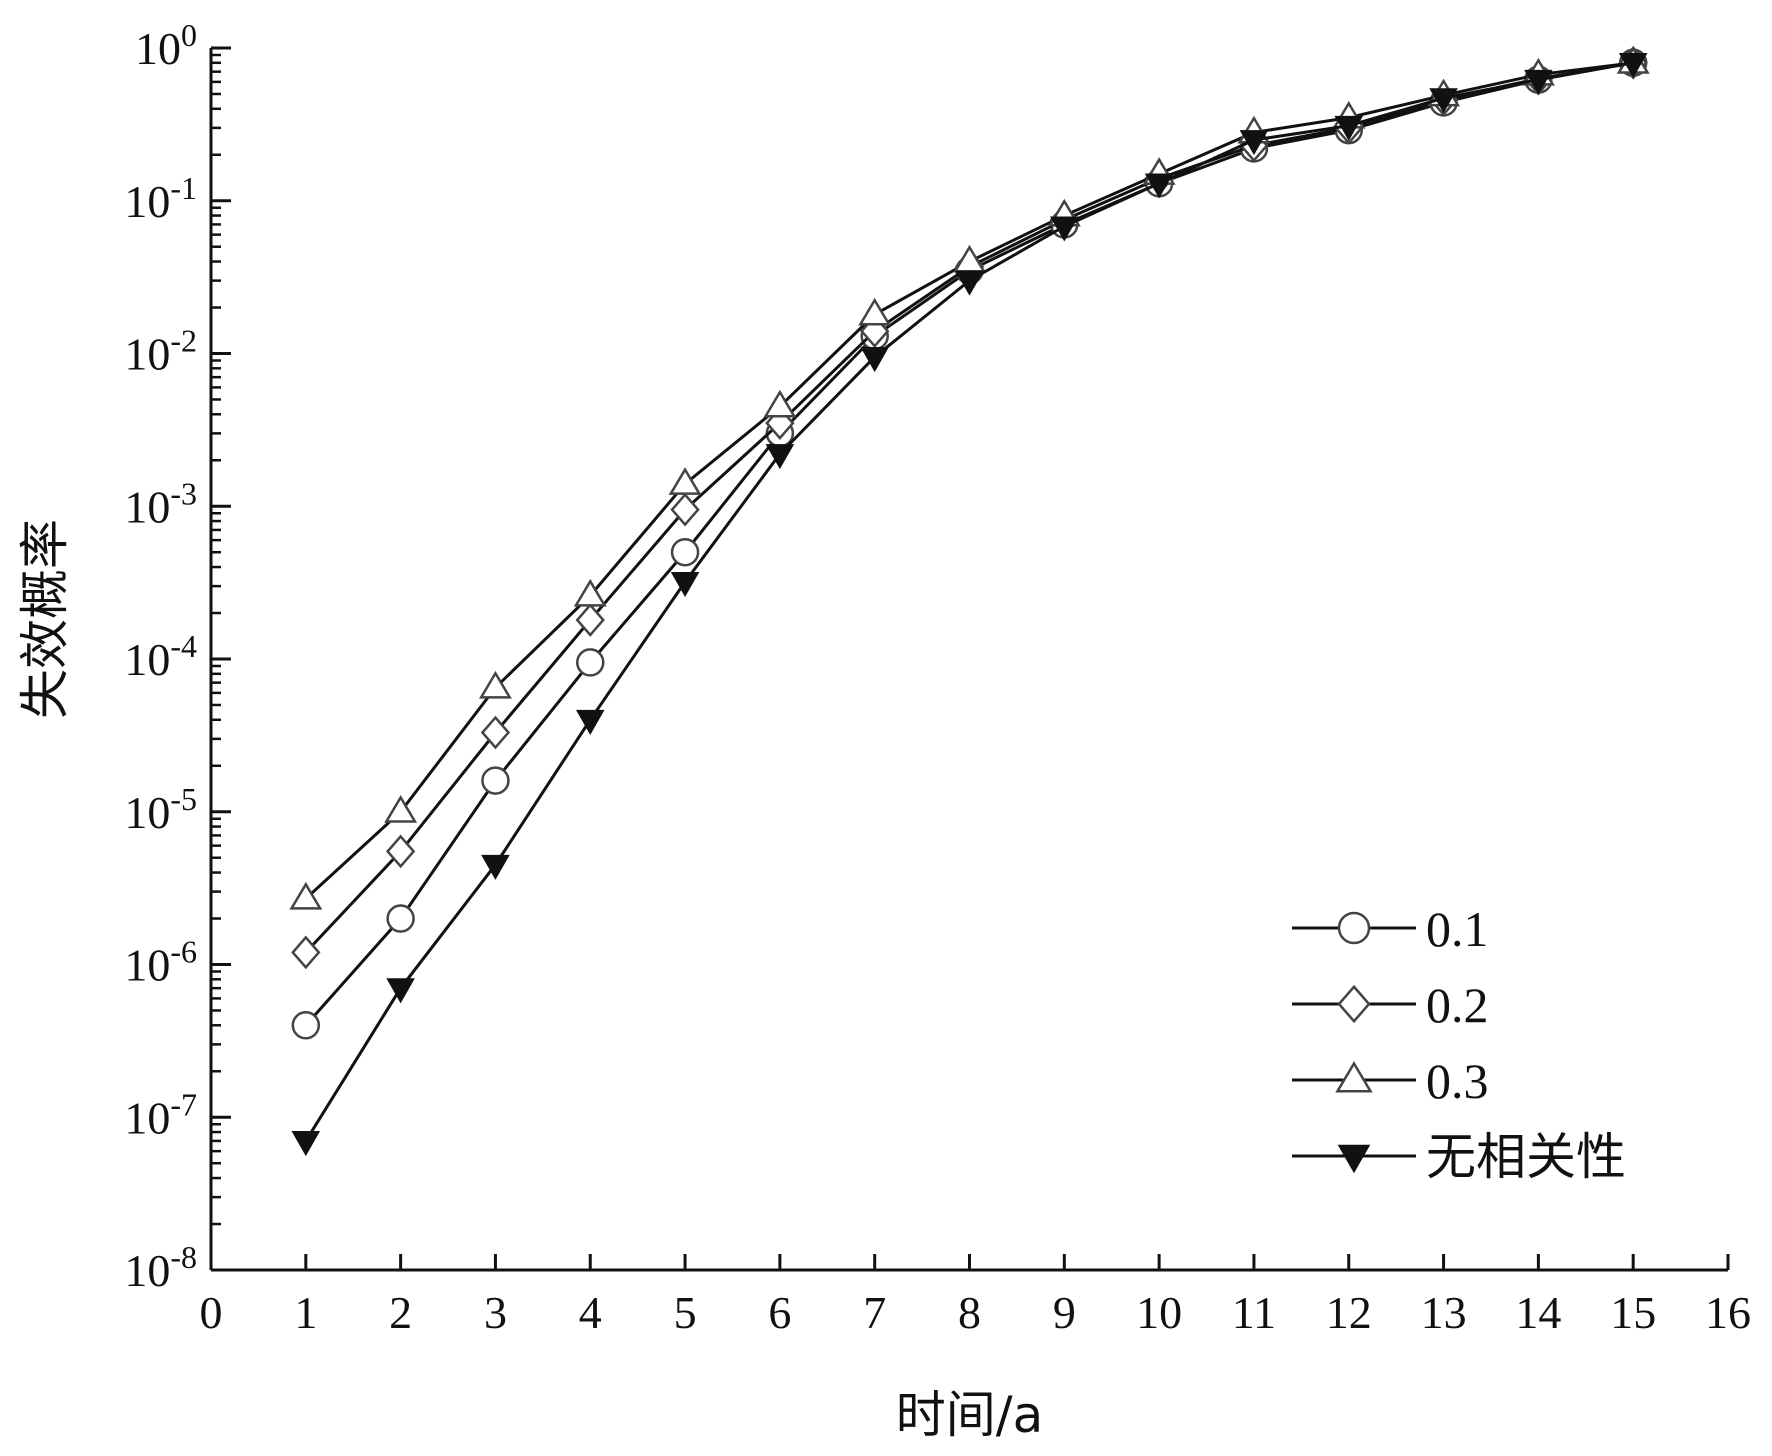 The image size is (1772, 1456). I want to click on x-tick-label: 4, so click(590, 1312).